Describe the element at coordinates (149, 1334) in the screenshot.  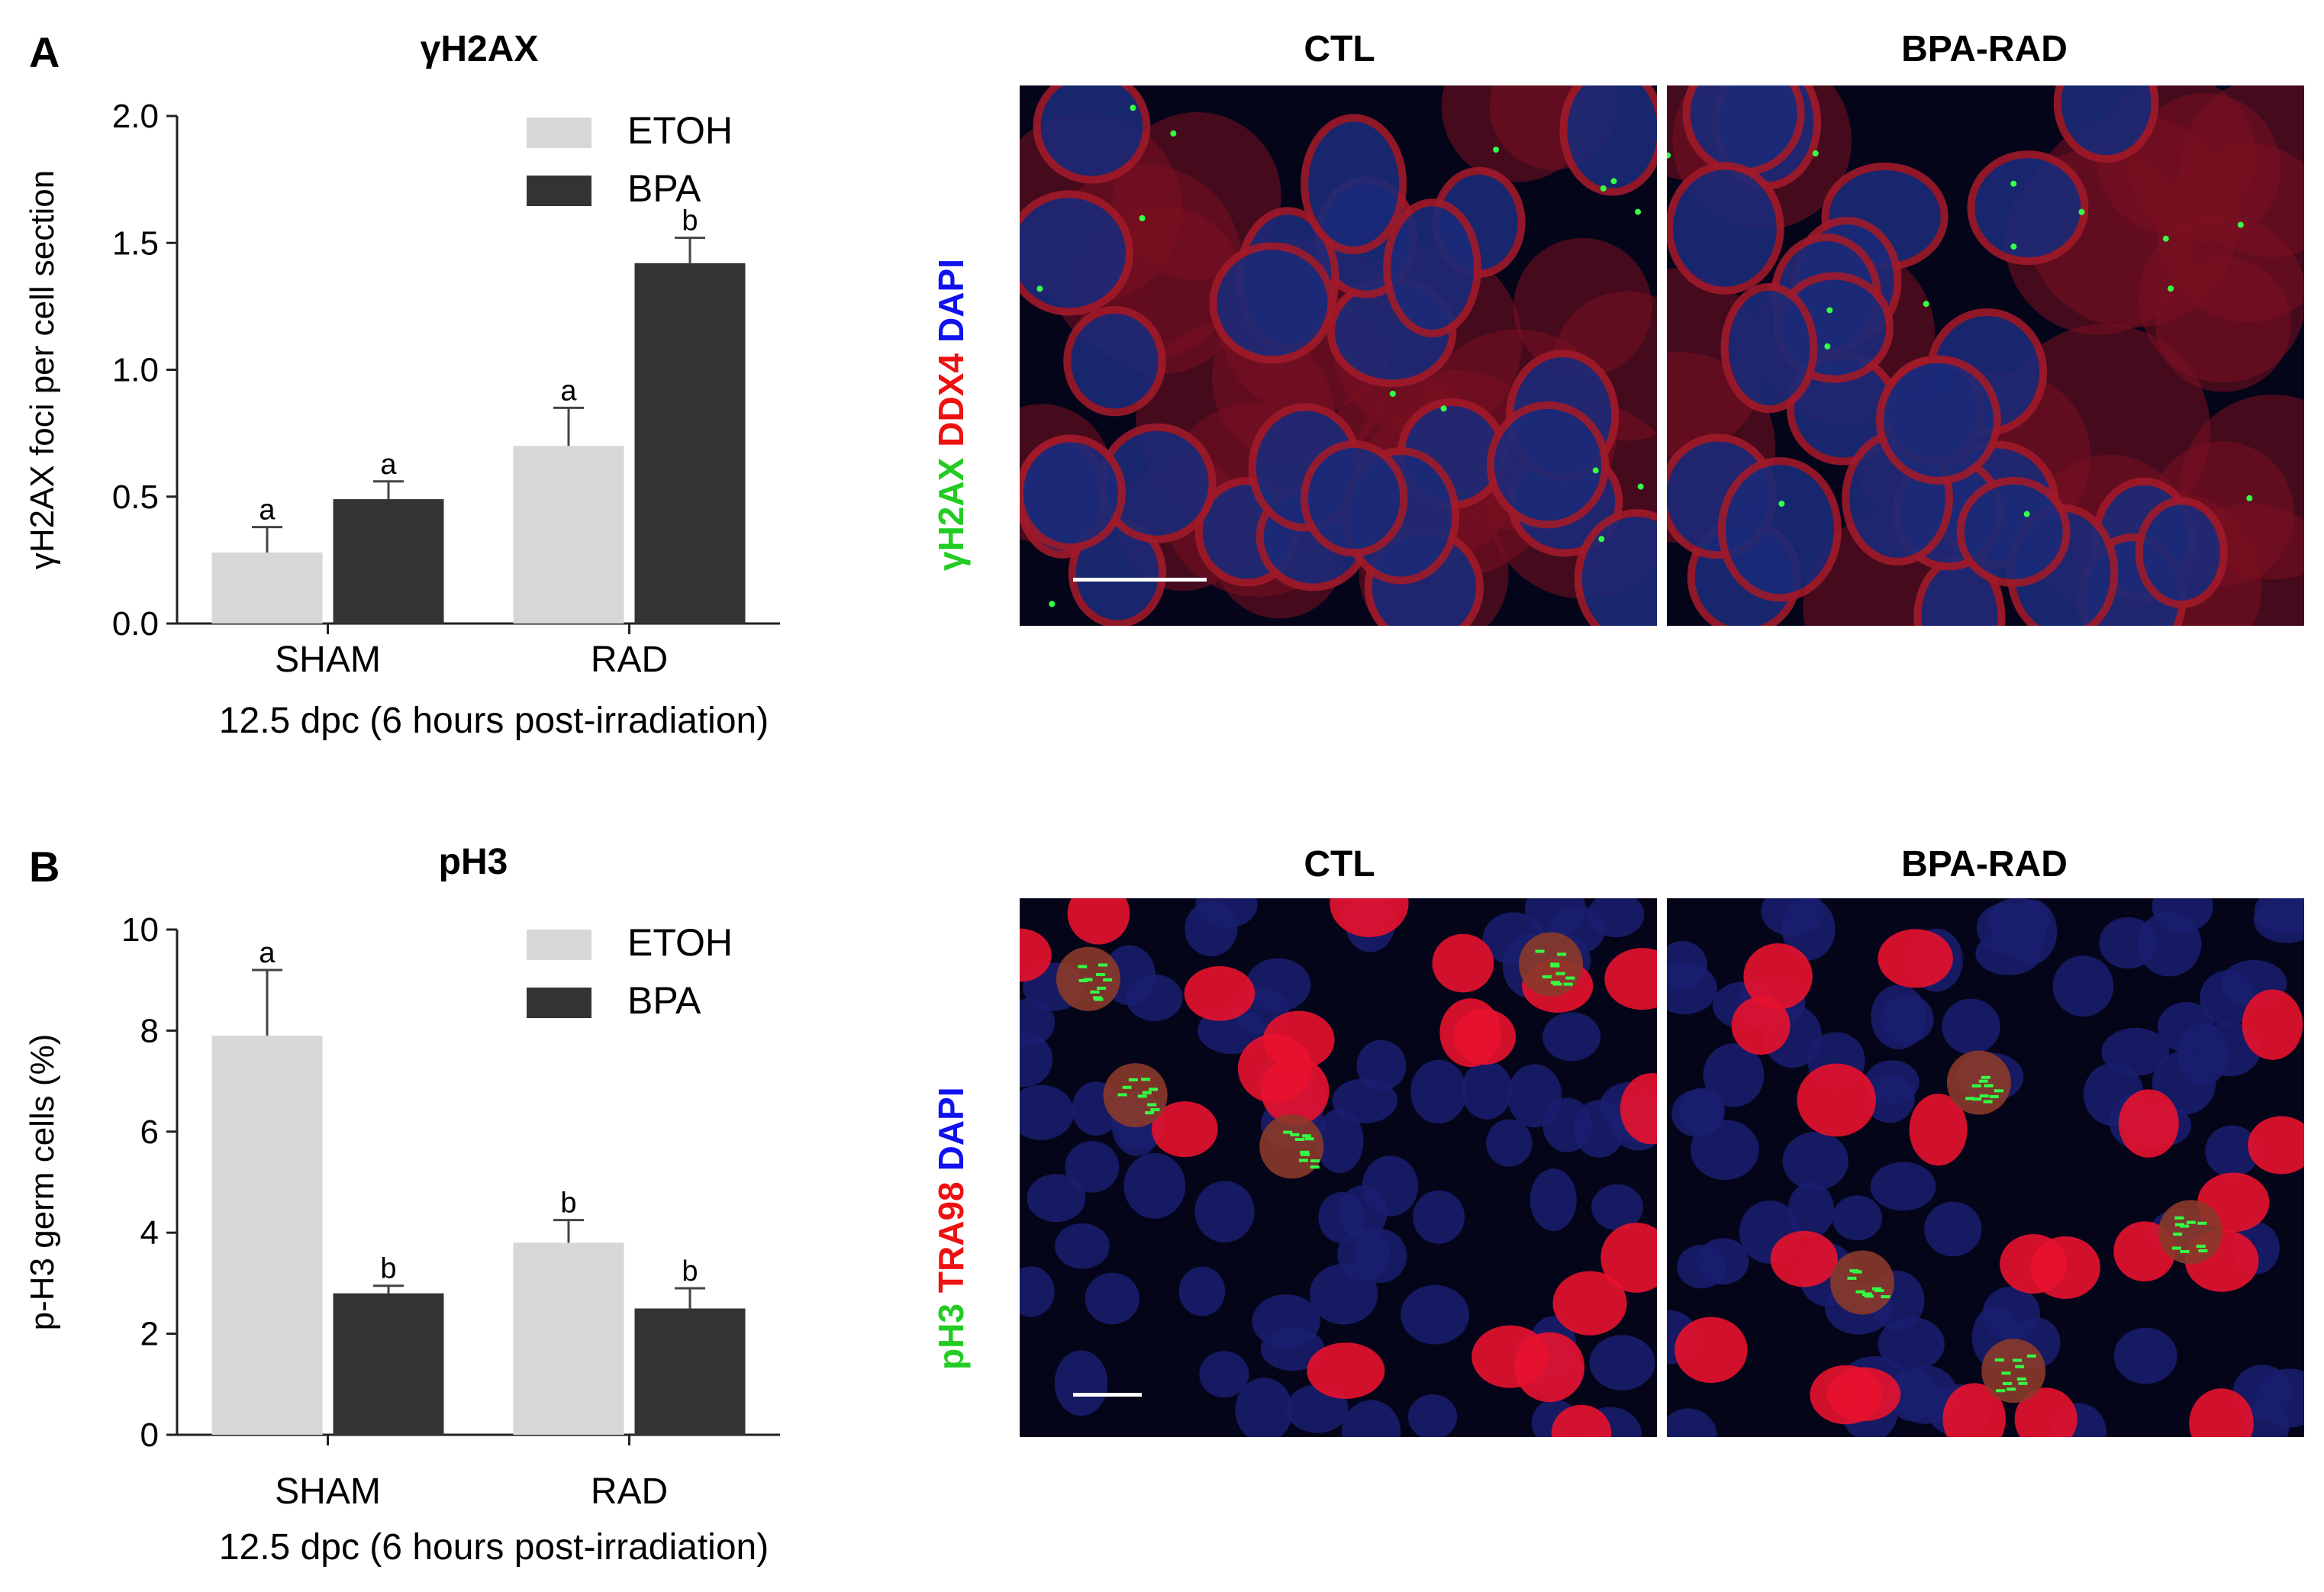
I see `y-tick-label: 2` at that location.